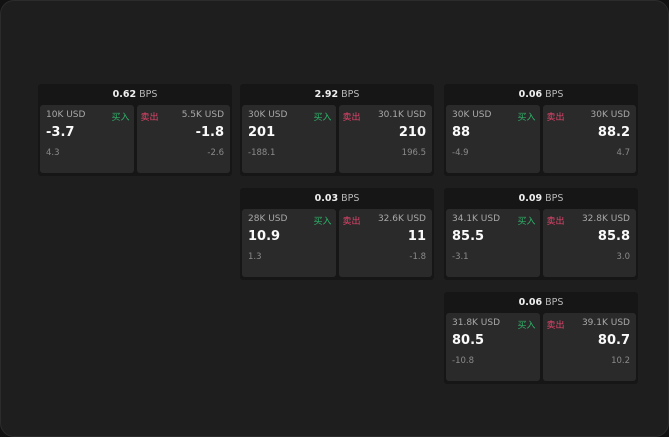 Image resolution: width=669 pixels, height=437 pixels. Describe the element at coordinates (468, 340) in the screenshot. I see `bid-price: 80.5` at that location.